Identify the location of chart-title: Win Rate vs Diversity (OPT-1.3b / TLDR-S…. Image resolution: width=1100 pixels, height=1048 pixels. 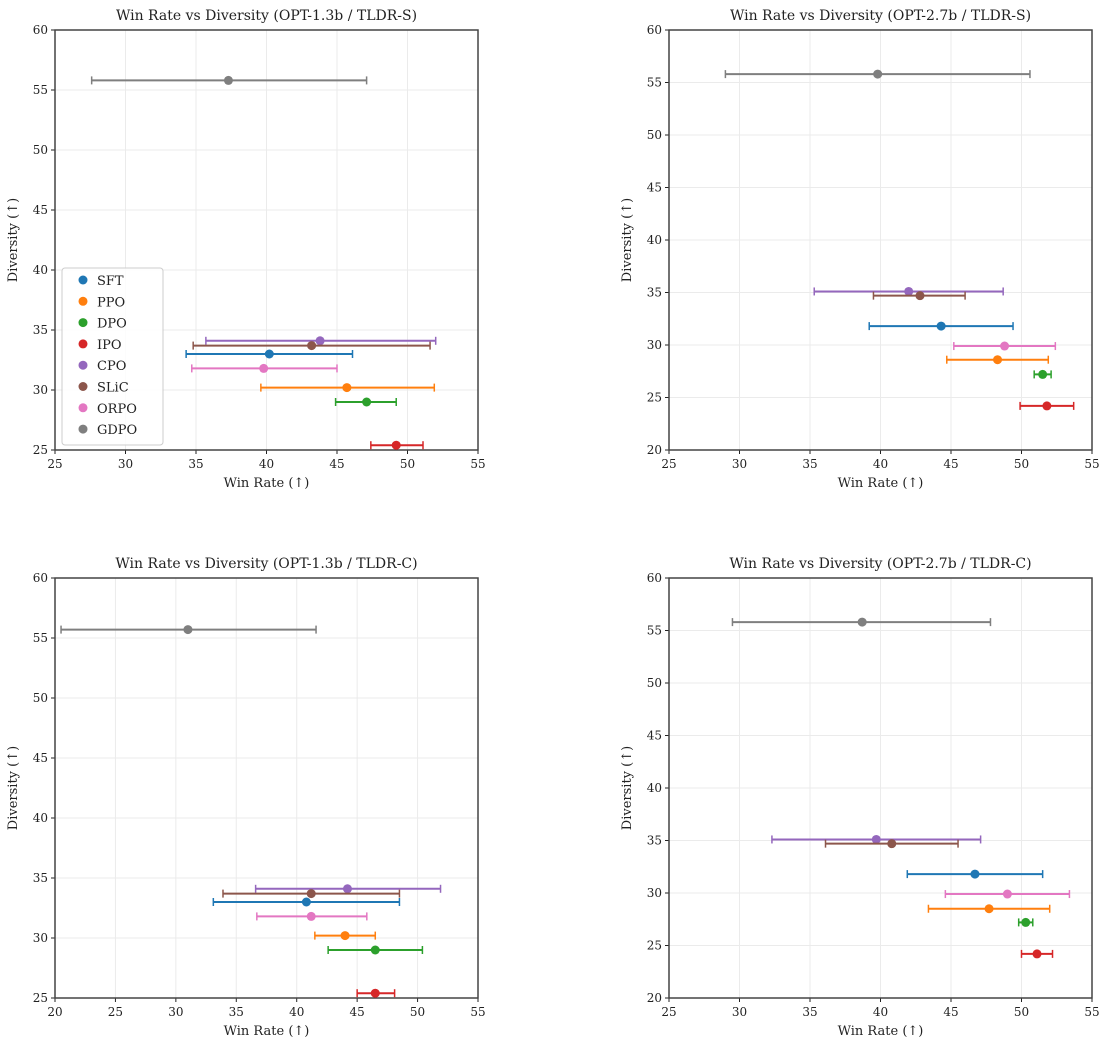
(266, 16).